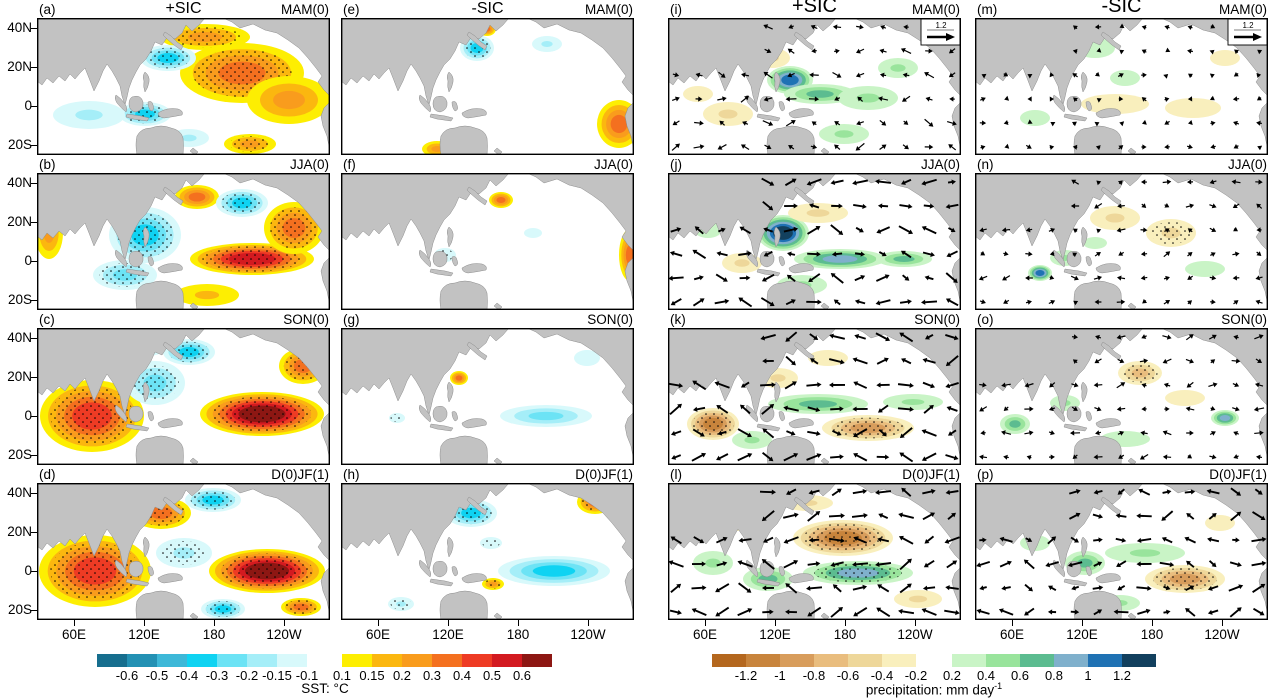  Describe the element at coordinates (19, 337) in the screenshot. I see `y-tick-label: 40N` at that location.